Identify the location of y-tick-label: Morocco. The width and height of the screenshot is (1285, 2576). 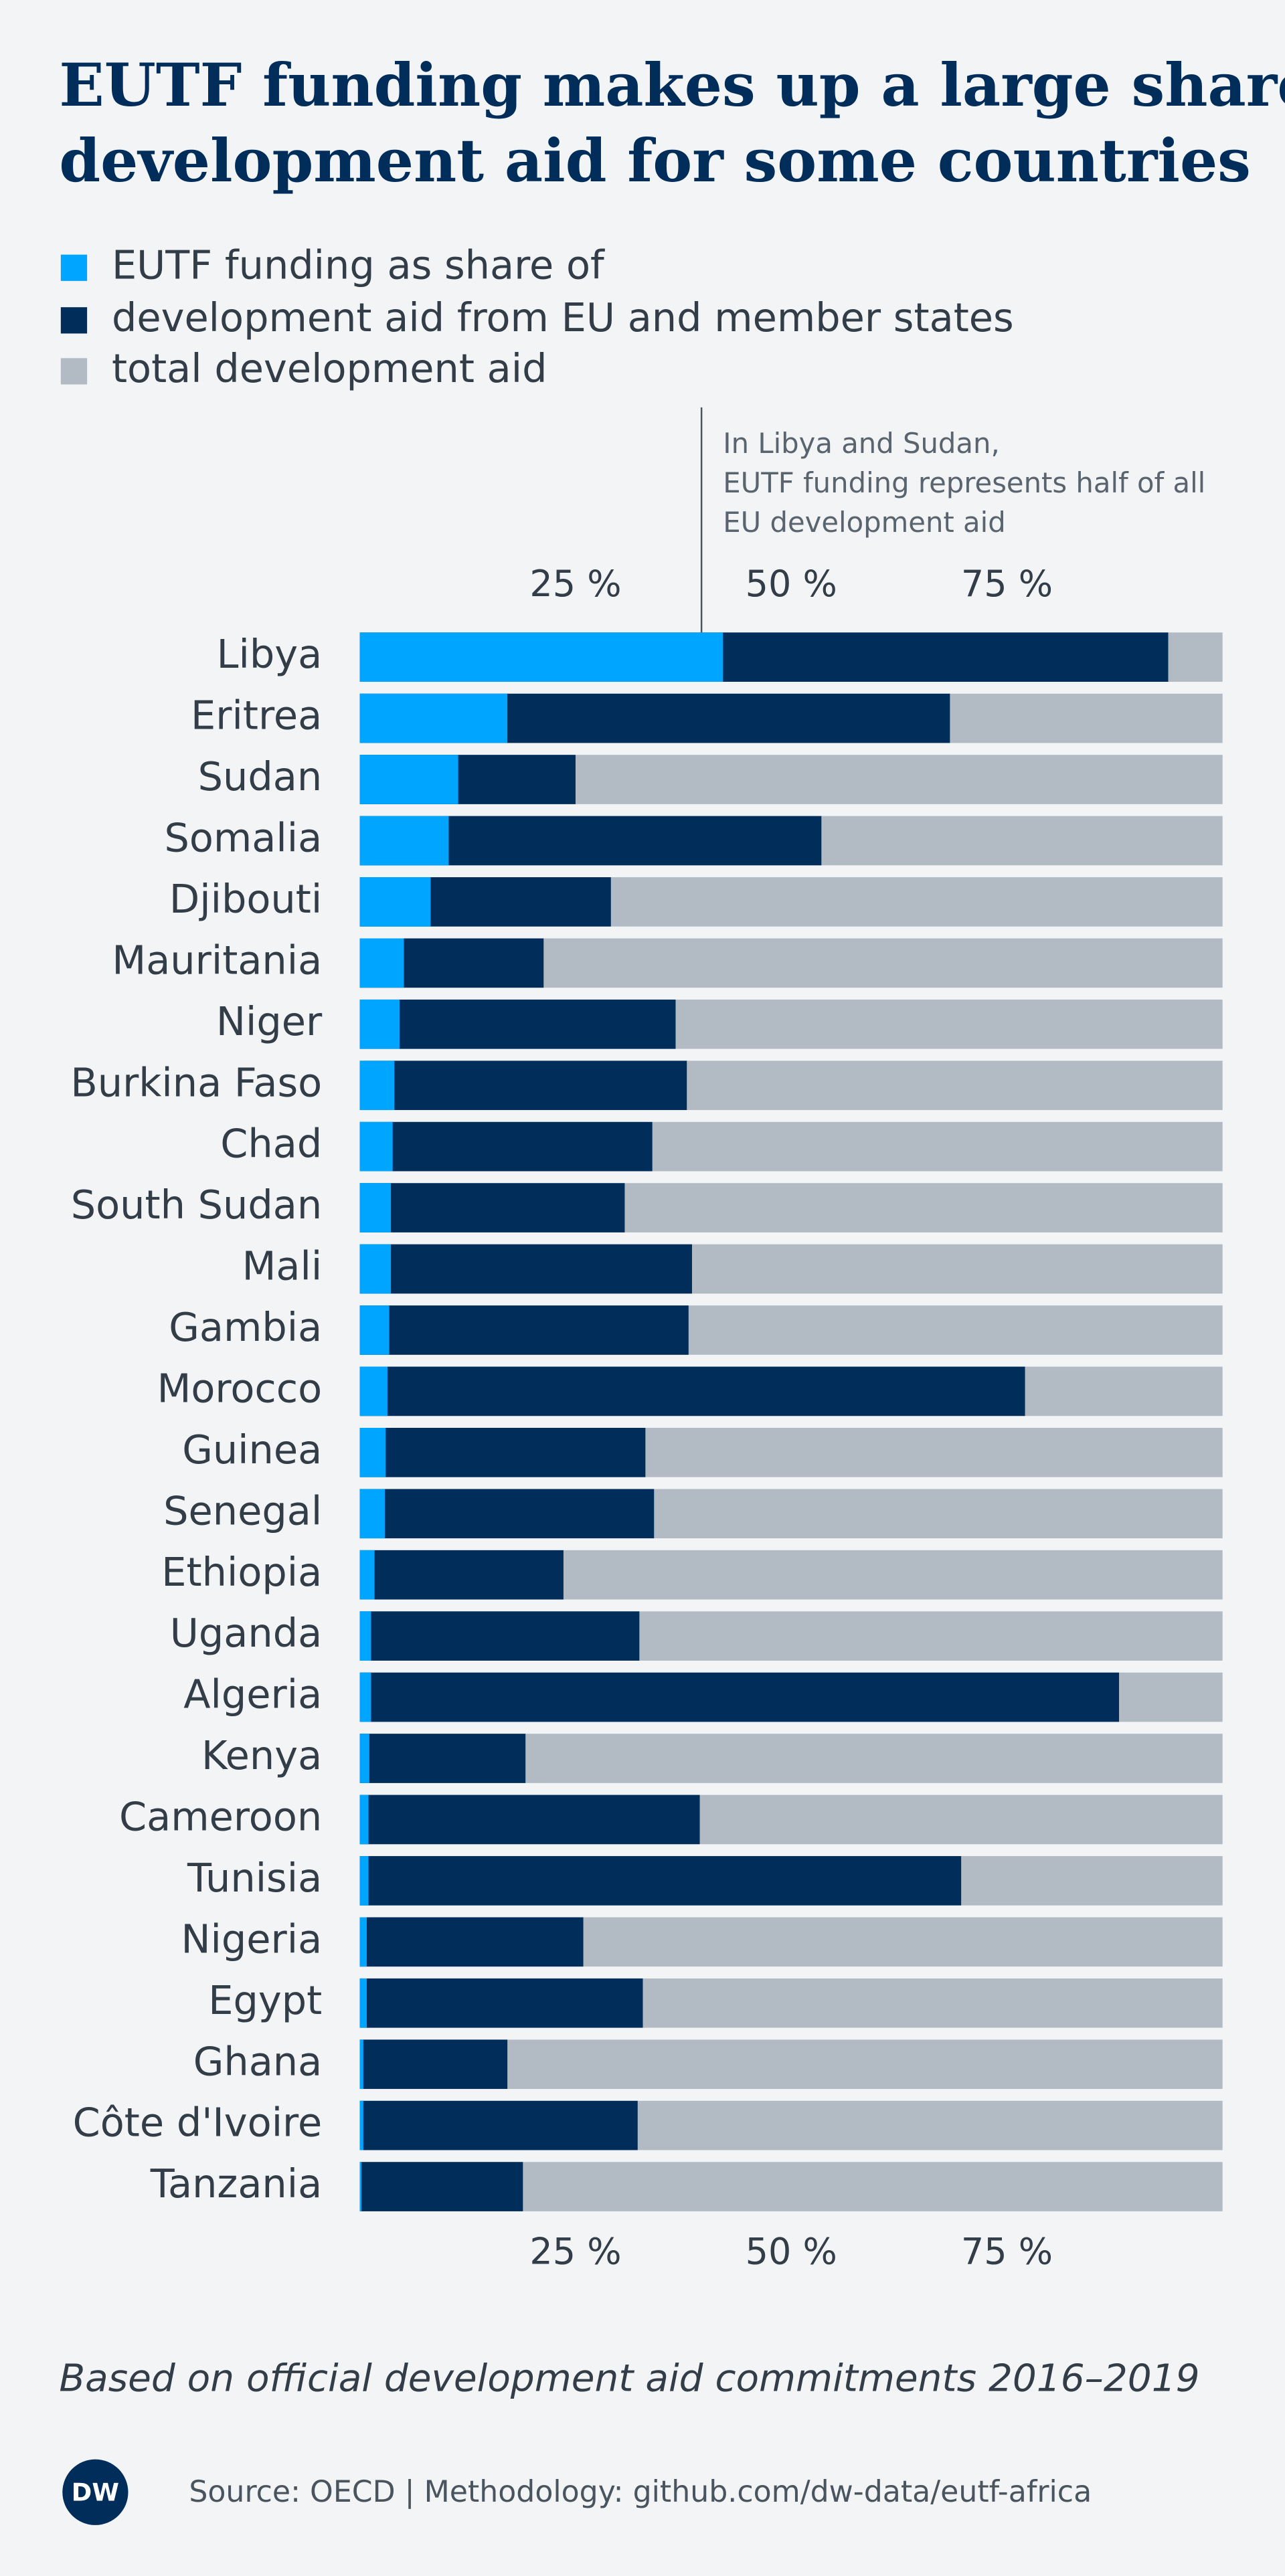
(240, 1389).